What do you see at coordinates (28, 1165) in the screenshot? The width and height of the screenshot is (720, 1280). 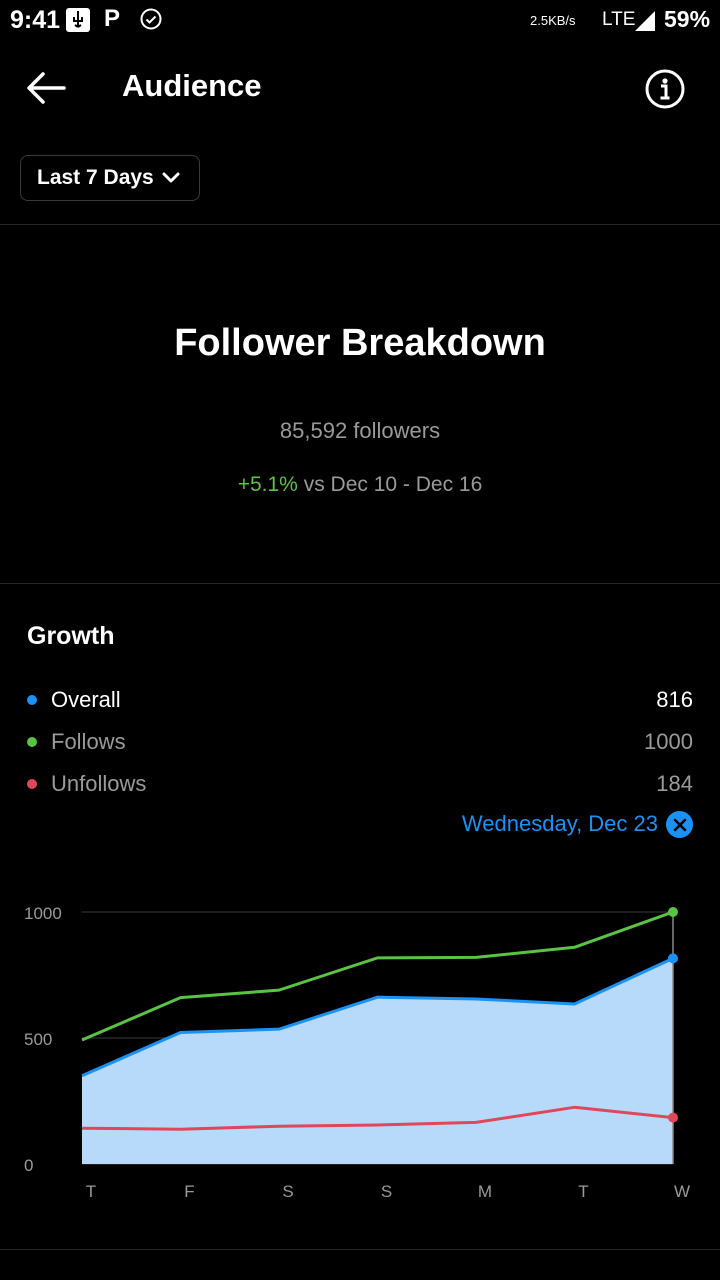 I see `y-tick-label: 0` at bounding box center [28, 1165].